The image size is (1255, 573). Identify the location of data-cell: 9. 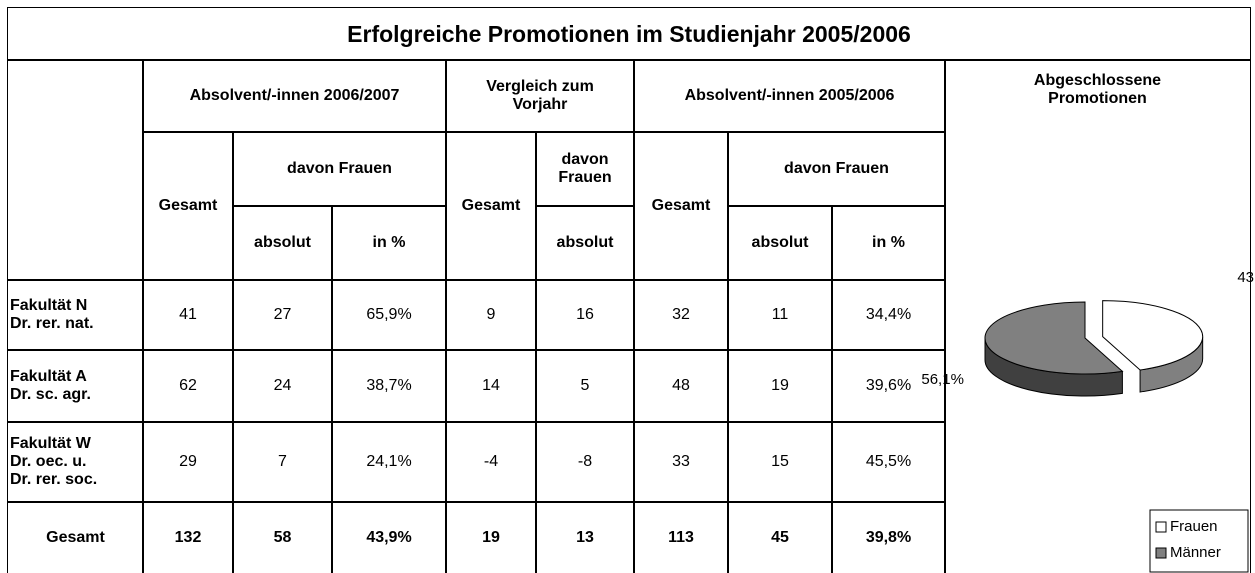
(491, 315).